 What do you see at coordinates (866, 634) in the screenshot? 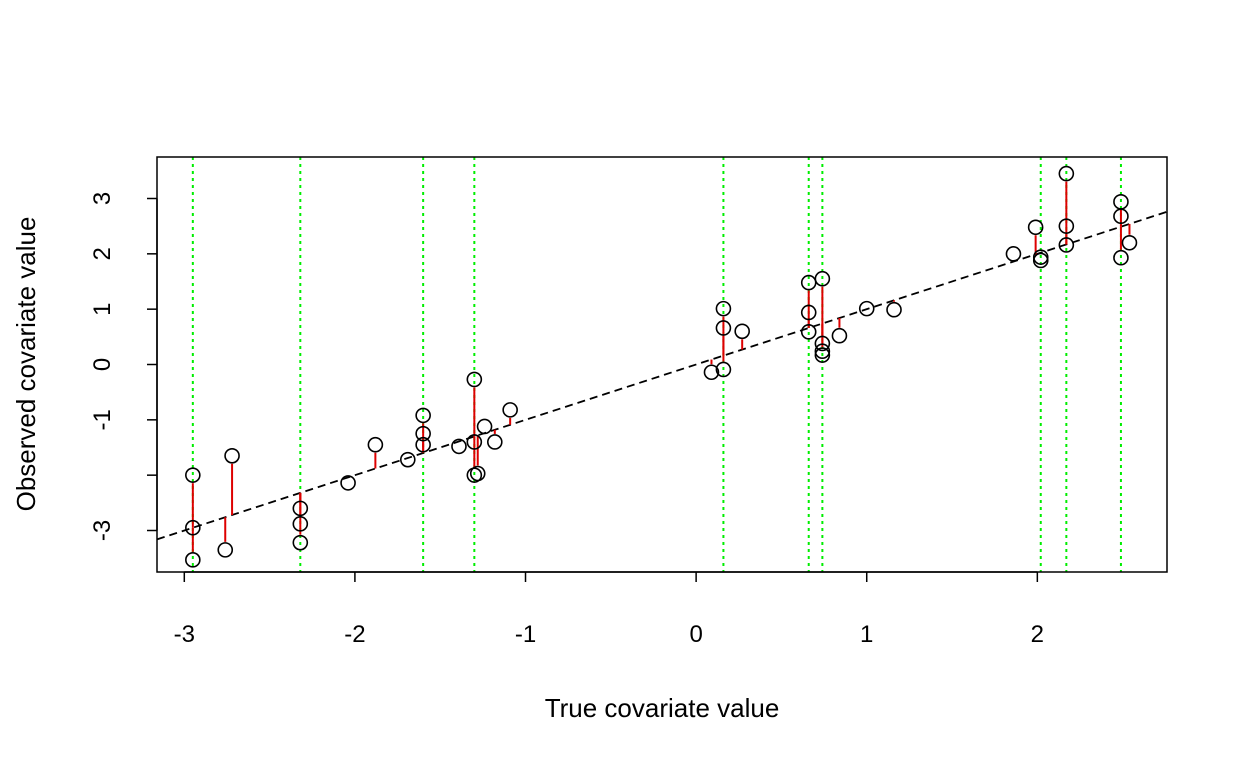
I see `x-tick-label-4: 1` at bounding box center [866, 634].